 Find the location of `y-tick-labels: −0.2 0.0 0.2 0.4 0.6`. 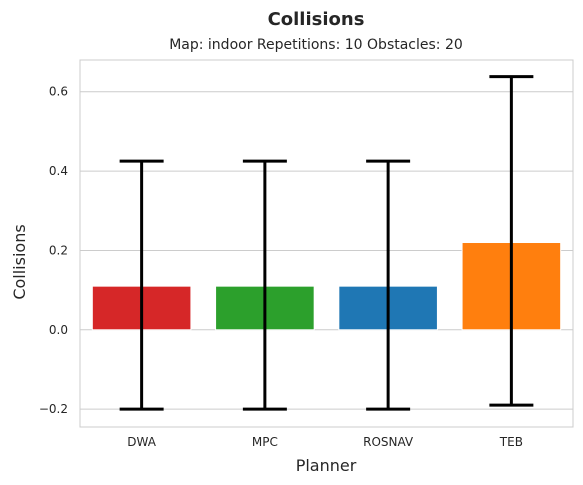

y-tick-labels: −0.2 0.0 0.2 0.4 0.6 is located at coordinates (53, 250).